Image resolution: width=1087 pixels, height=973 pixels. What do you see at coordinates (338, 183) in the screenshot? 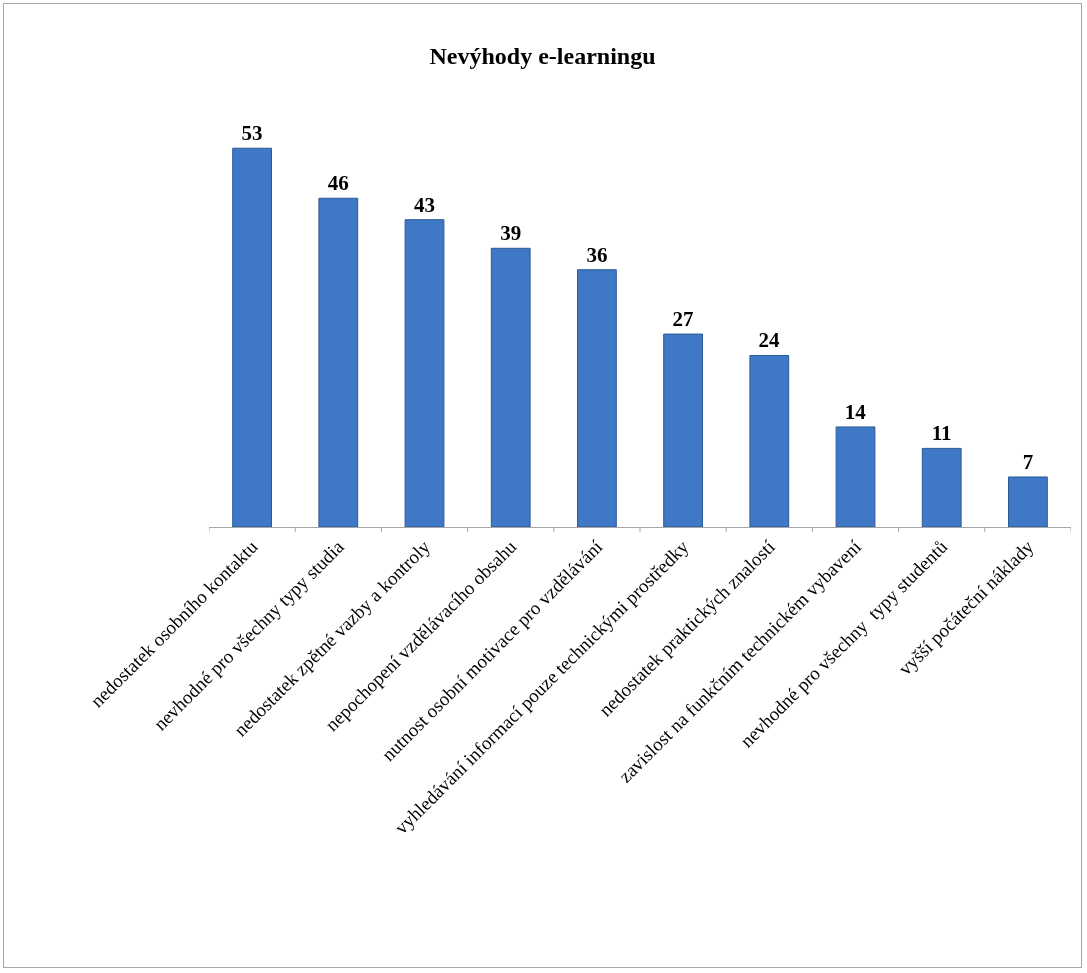
I see `data-label: 46` at bounding box center [338, 183].